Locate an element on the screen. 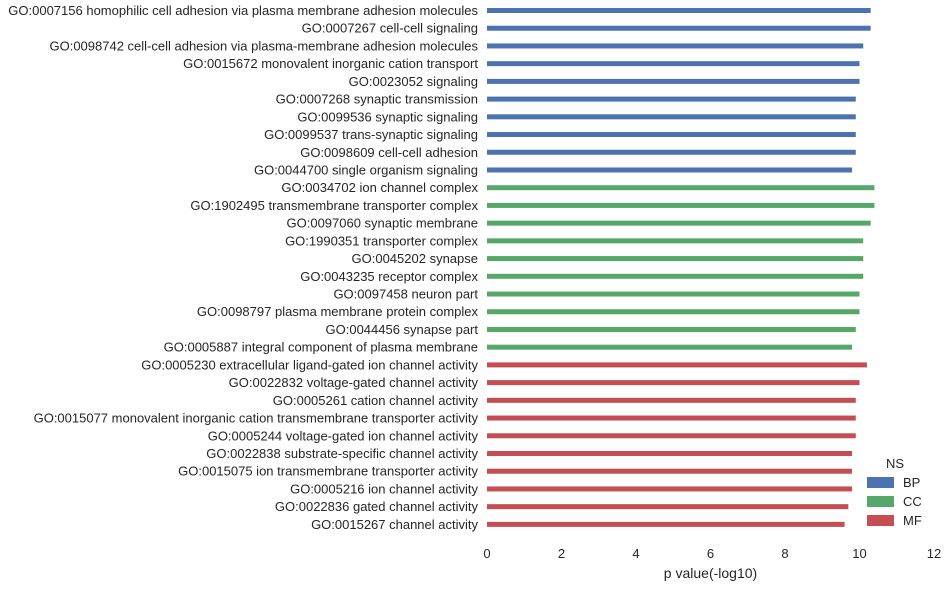 This screenshot has width=948, height=592. x-tick-label: 8 is located at coordinates (784, 553).